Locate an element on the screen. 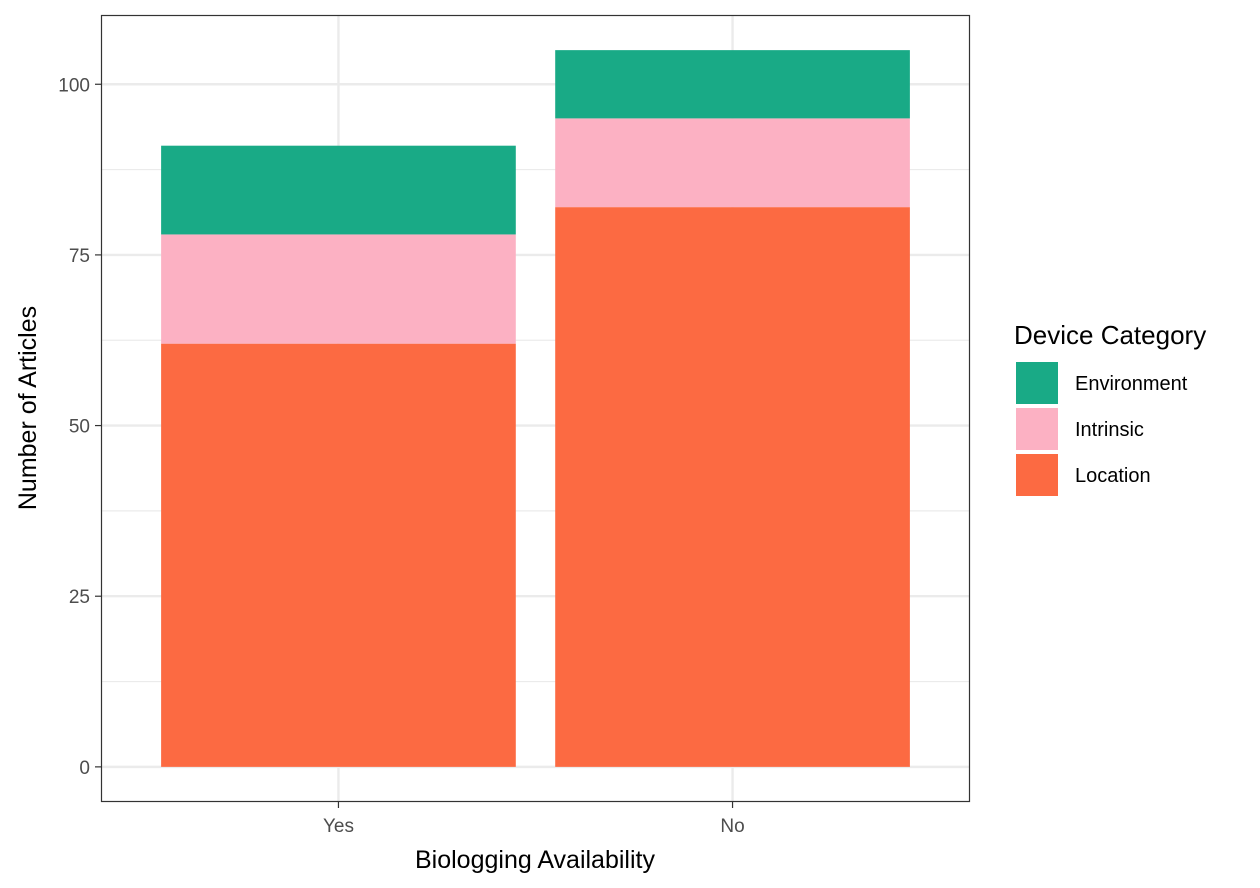 The width and height of the screenshot is (1260, 888). y-tick-label: 50 is located at coordinates (79, 427).